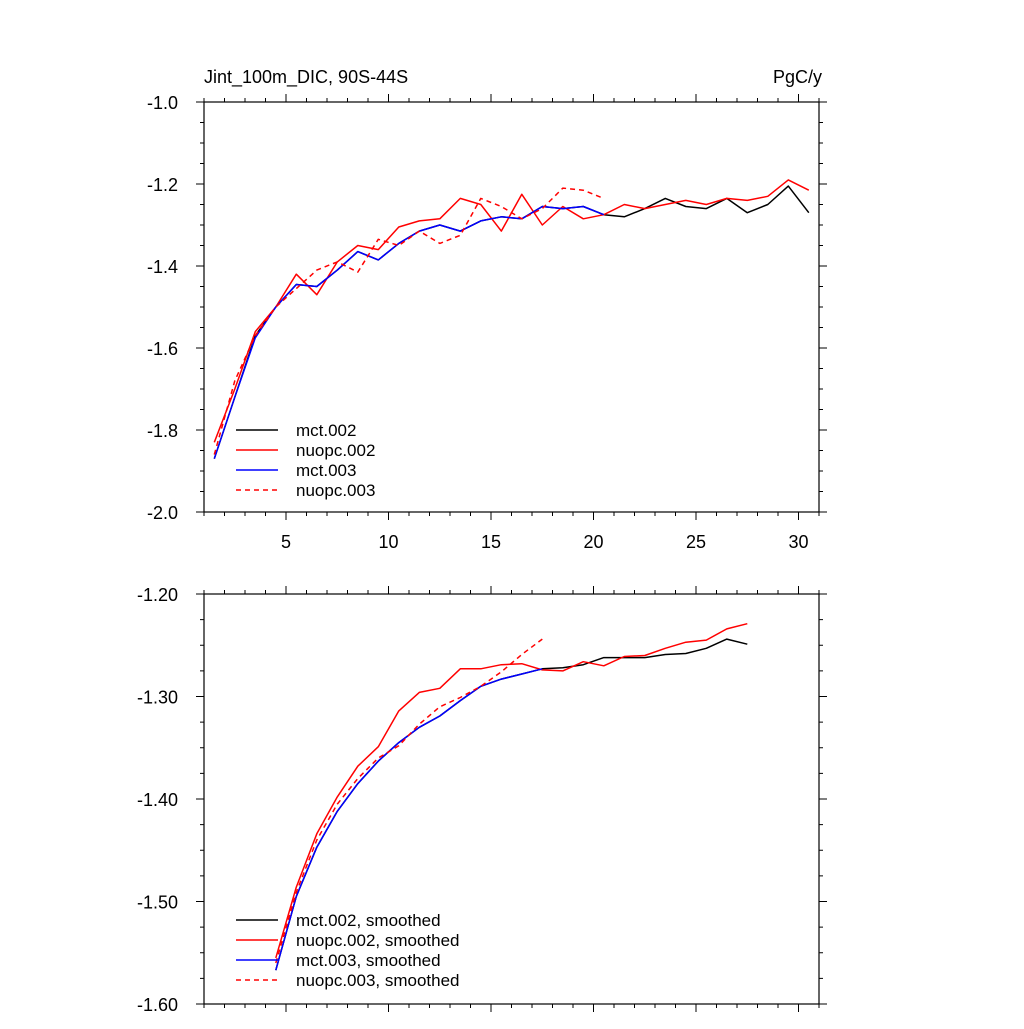 This screenshot has width=1024, height=1029. What do you see at coordinates (326, 430) in the screenshot?
I see `legend-label: mct.002` at bounding box center [326, 430].